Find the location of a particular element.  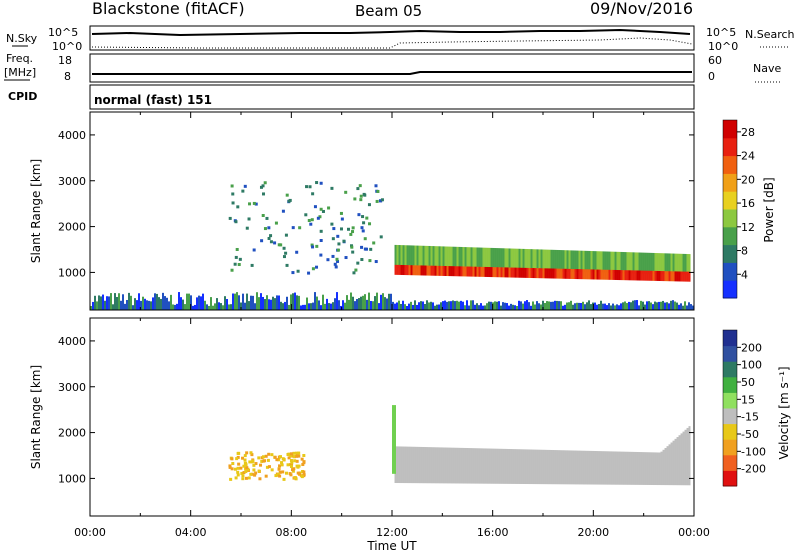

nsky-label: N.Sky is located at coordinates (22, 38).